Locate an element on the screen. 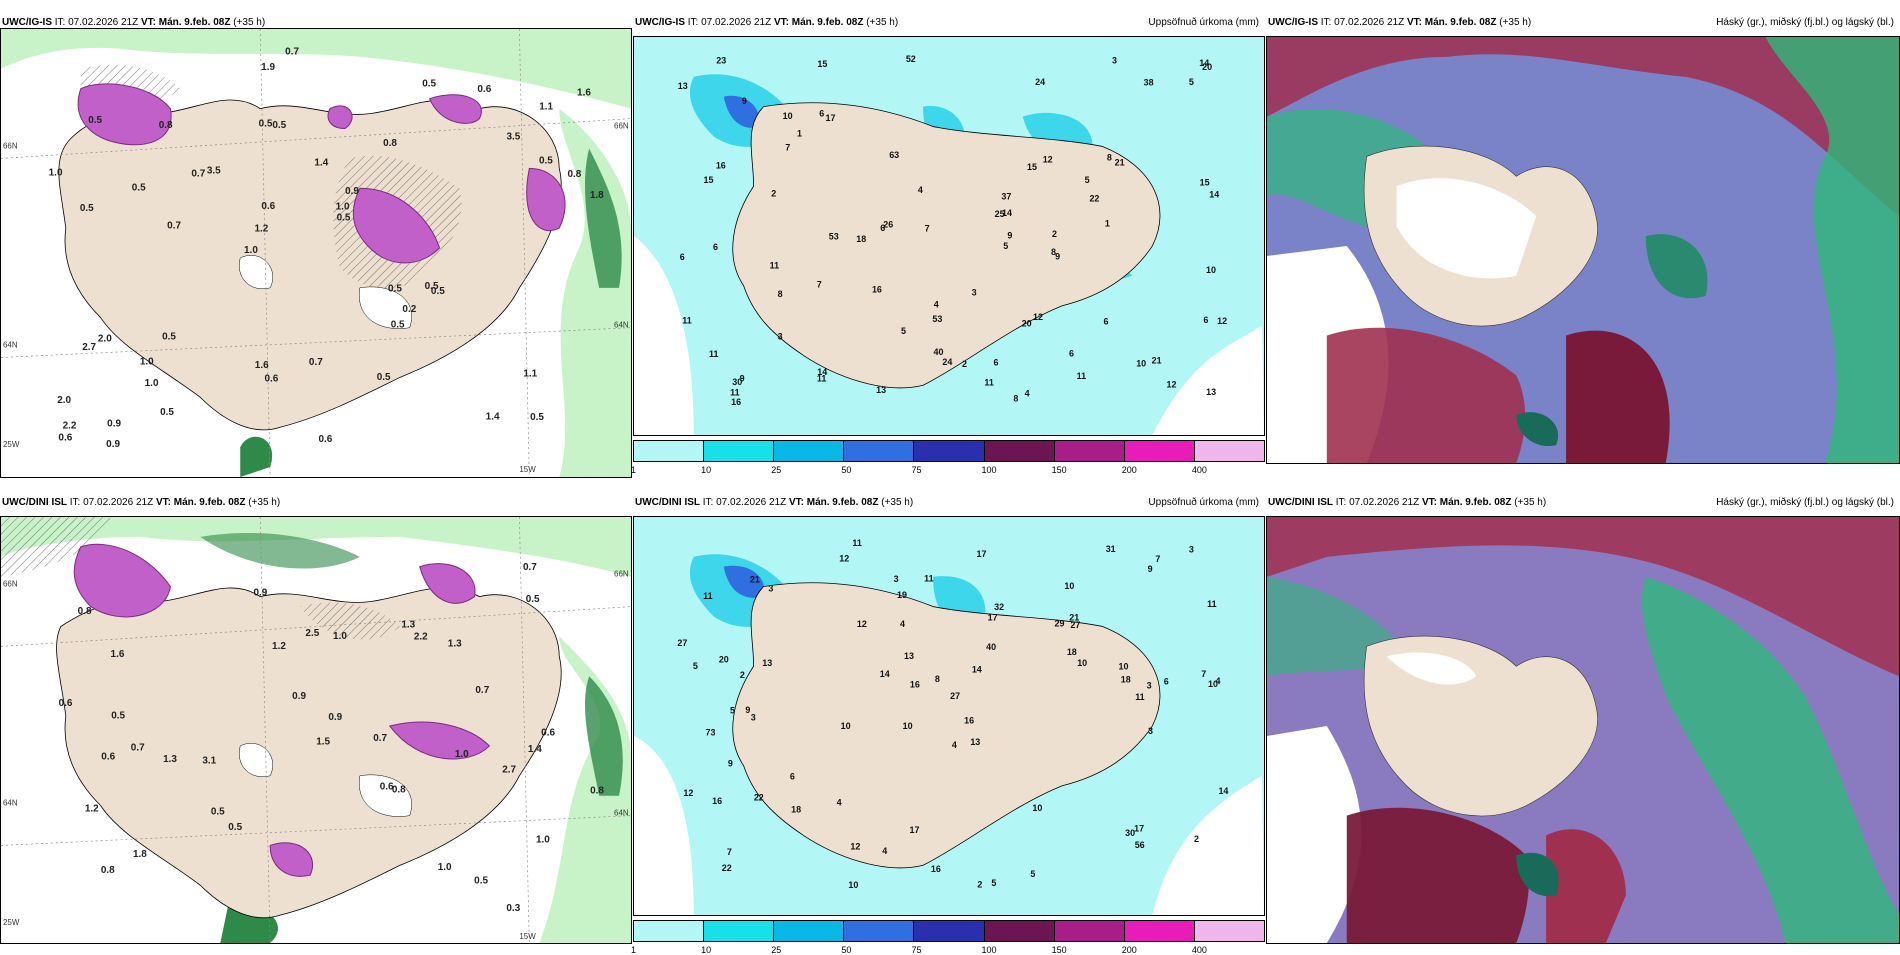 The image size is (1900, 955). value-label: 56 is located at coordinates (1140, 845).